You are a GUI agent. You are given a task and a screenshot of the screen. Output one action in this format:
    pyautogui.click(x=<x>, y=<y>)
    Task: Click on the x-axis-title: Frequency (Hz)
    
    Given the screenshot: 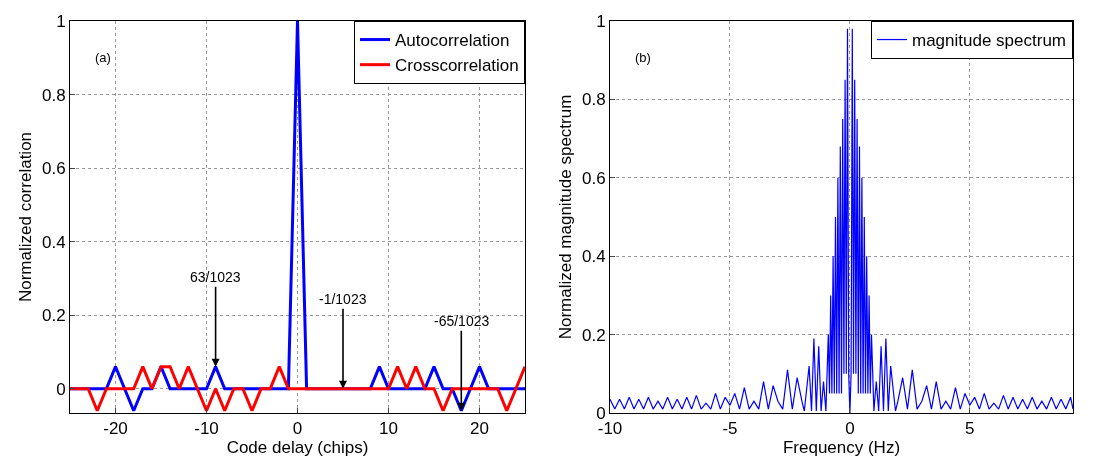 What is the action you would take?
    pyautogui.click(x=841, y=448)
    